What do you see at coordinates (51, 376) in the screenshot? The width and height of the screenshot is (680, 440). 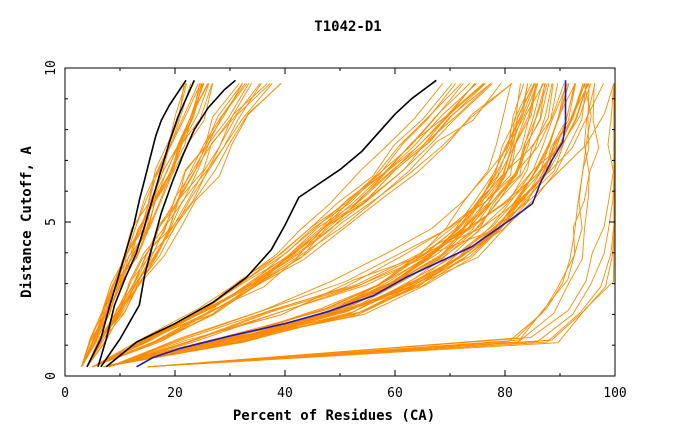 I see `y-tick-label-0: 0` at bounding box center [51, 376].